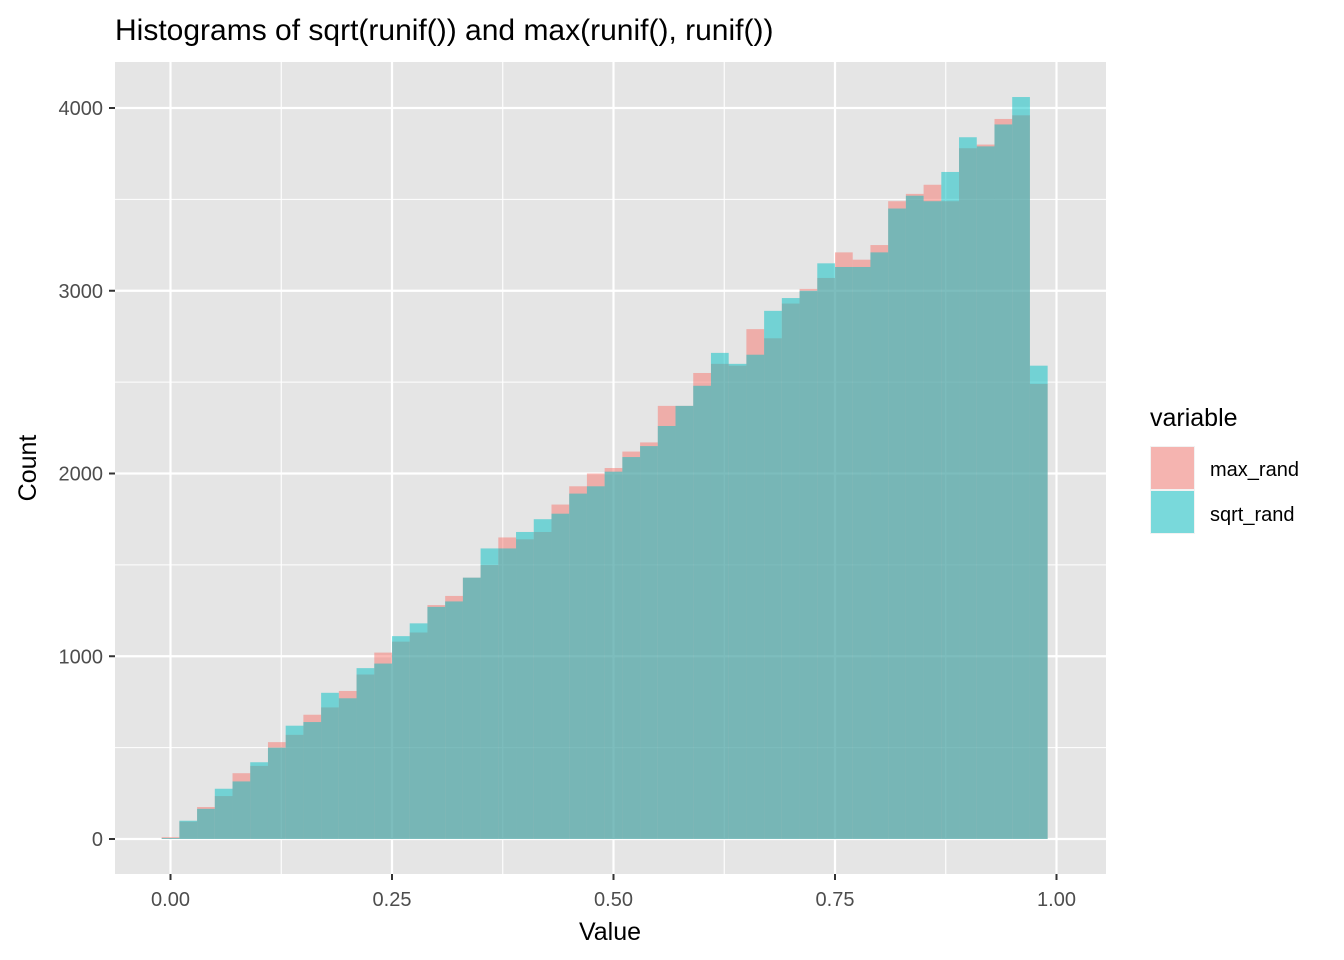 This screenshot has width=1344, height=960. What do you see at coordinates (1194, 418) in the screenshot?
I see `legend-title: variable` at bounding box center [1194, 418].